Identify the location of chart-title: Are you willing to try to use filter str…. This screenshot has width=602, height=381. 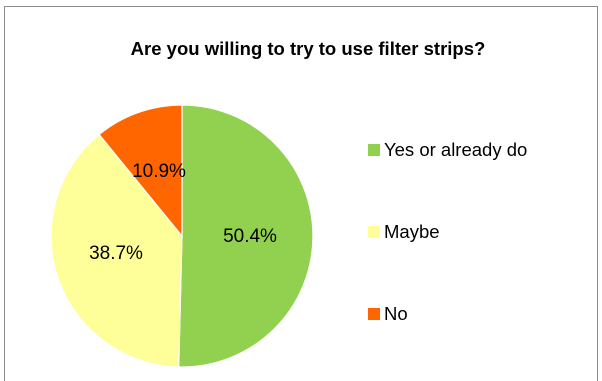
(308, 48).